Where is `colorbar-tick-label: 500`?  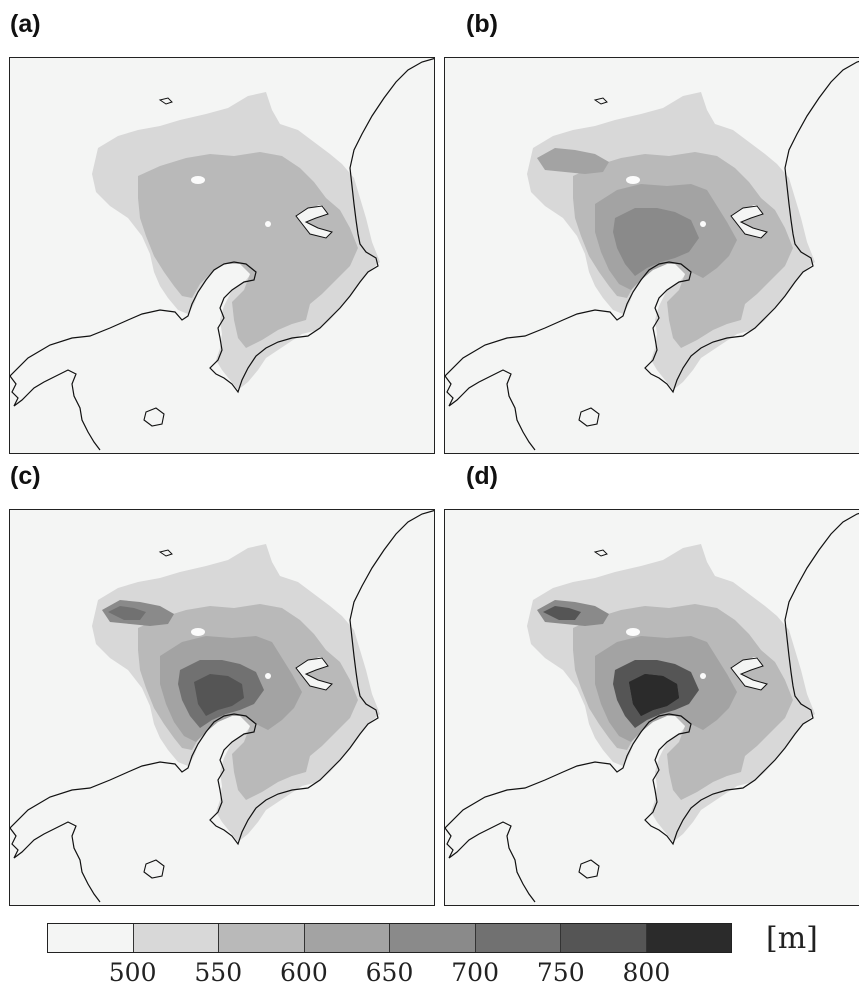 colorbar-tick-label: 500 is located at coordinates (132, 972).